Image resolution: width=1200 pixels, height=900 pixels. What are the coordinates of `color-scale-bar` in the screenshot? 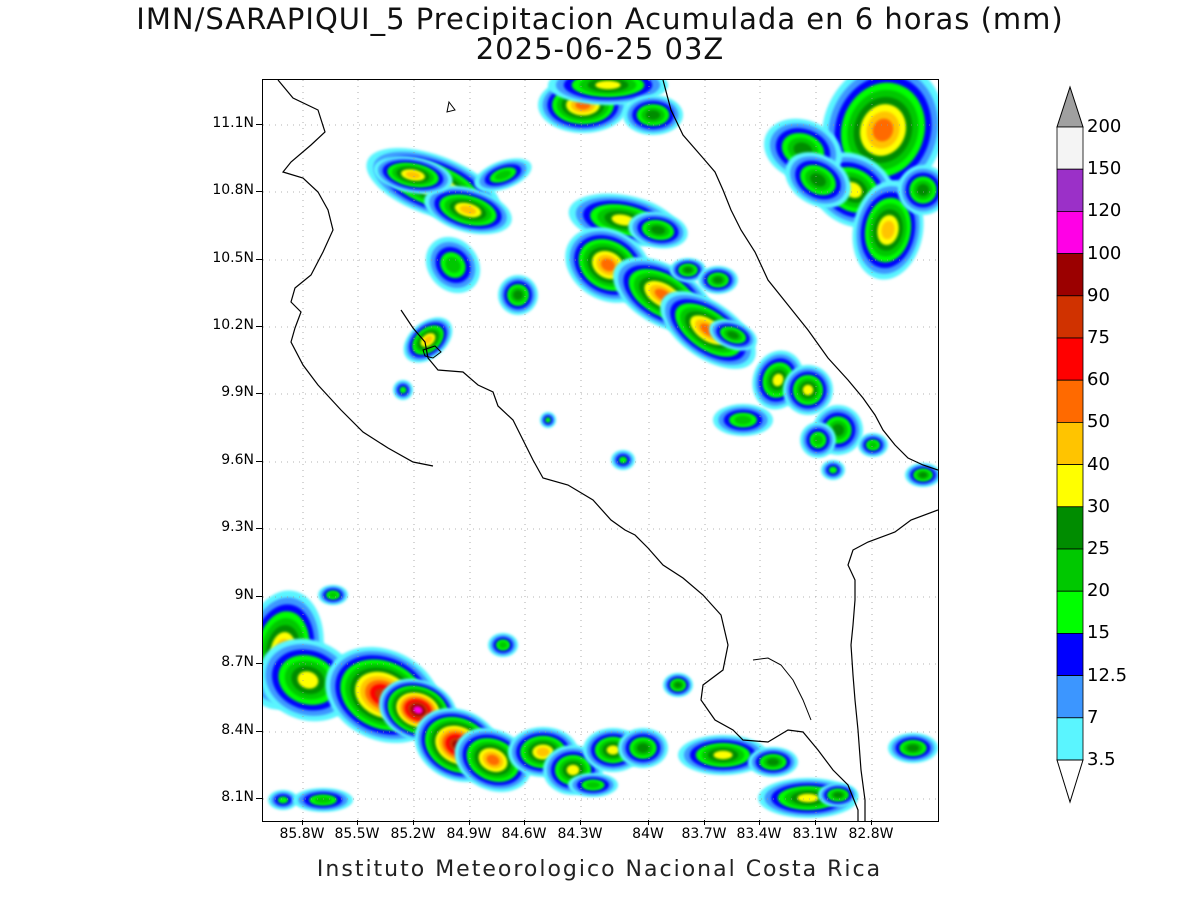 It's located at (1070, 444).